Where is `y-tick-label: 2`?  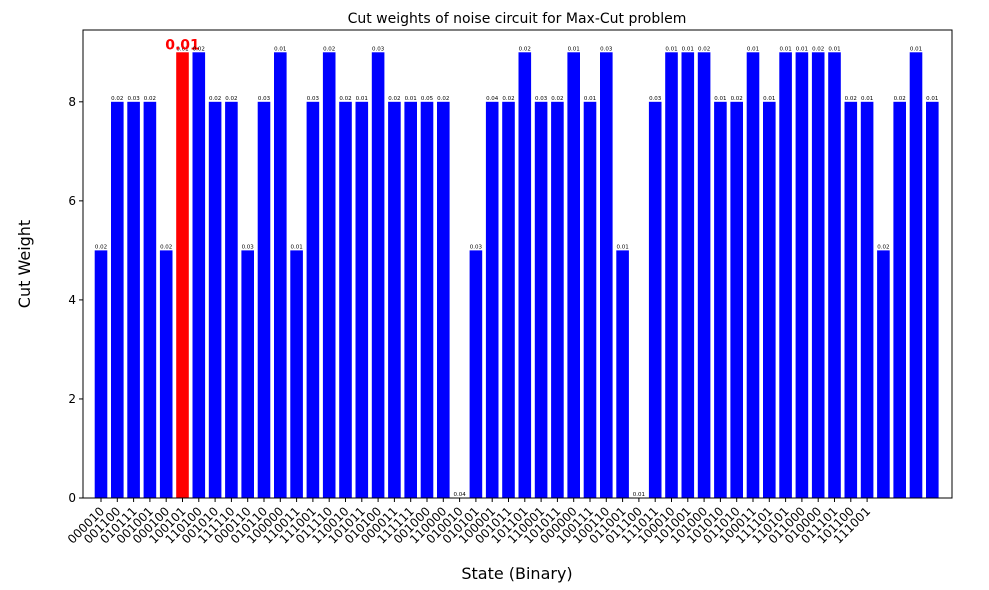
y-tick-label: 2 is located at coordinates (72, 399).